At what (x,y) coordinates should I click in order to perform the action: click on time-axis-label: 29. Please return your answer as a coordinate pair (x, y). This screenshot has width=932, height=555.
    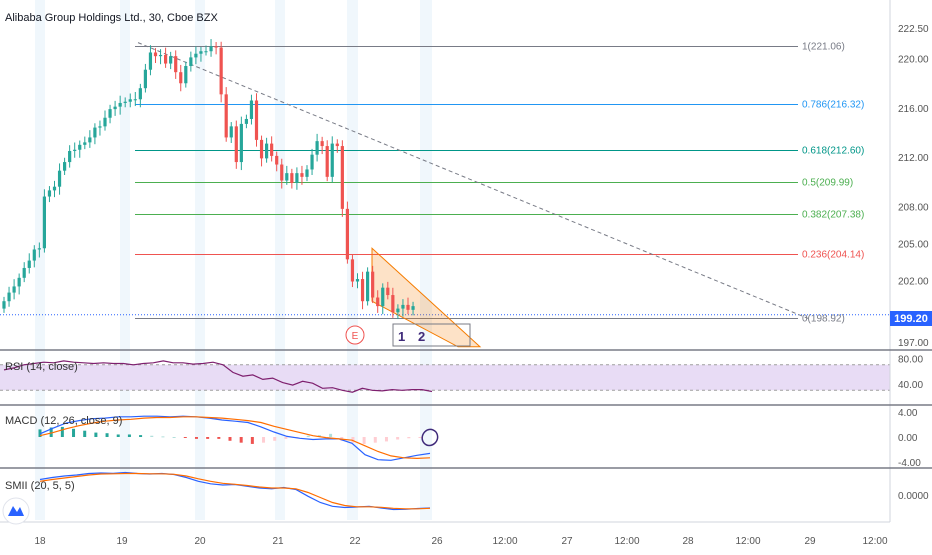
    Looking at the image, I should click on (810, 541).